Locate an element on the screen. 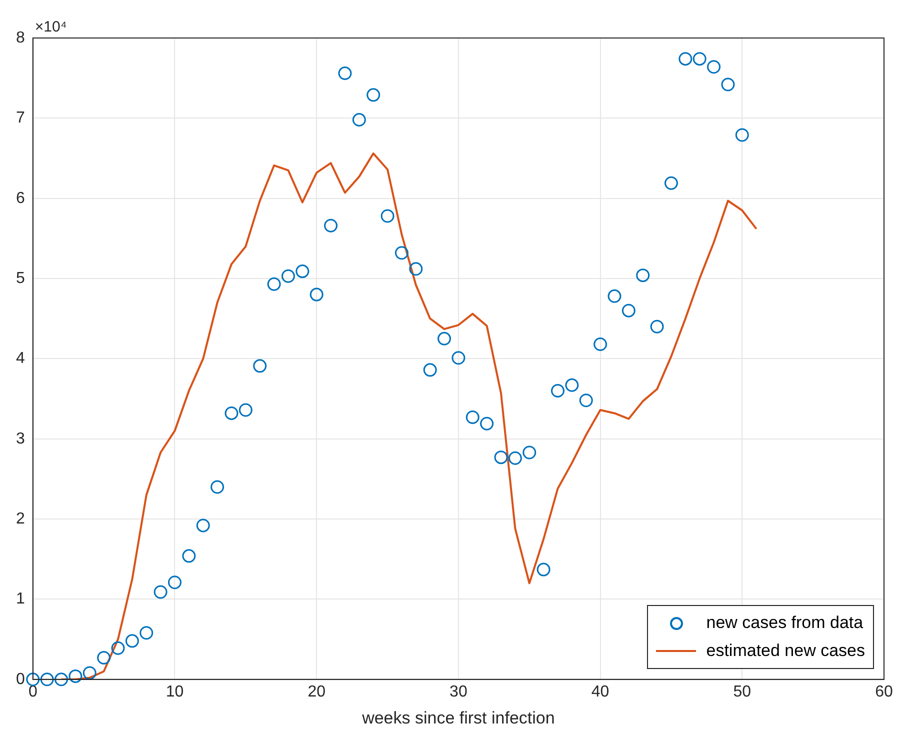 This screenshot has height=733, width=907. x-tick-label: 50 is located at coordinates (742, 691).